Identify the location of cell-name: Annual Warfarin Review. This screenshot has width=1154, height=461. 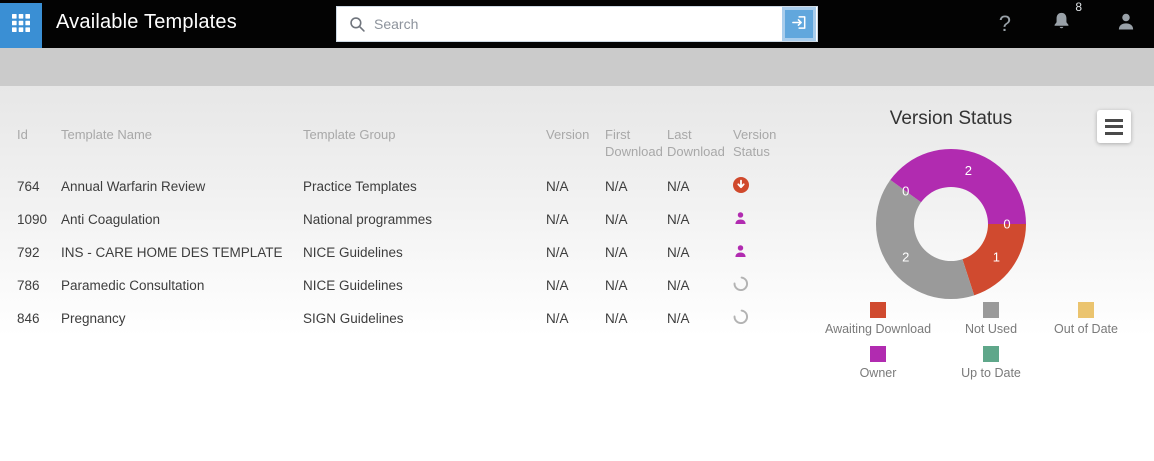
(133, 186).